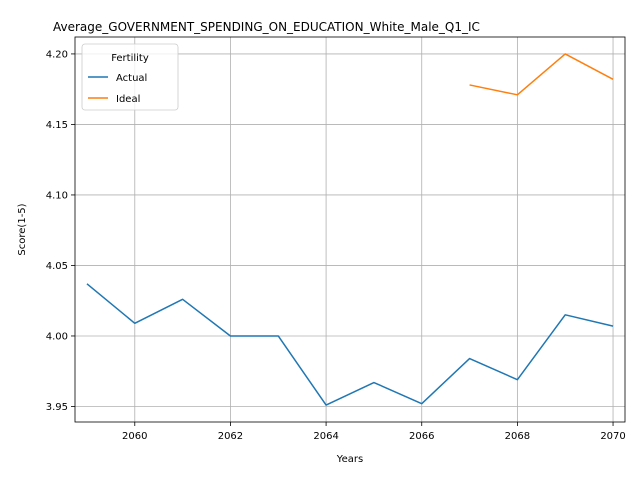 The height and width of the screenshot is (480, 640). Describe the element at coordinates (22, 229) in the screenshot. I see `y-axis-label: Score(1-5)` at that location.